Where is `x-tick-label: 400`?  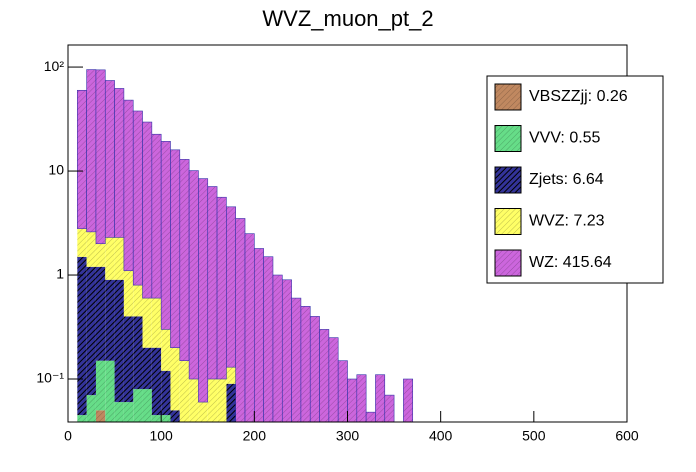
x-tick-label: 400 is located at coordinates (441, 436).